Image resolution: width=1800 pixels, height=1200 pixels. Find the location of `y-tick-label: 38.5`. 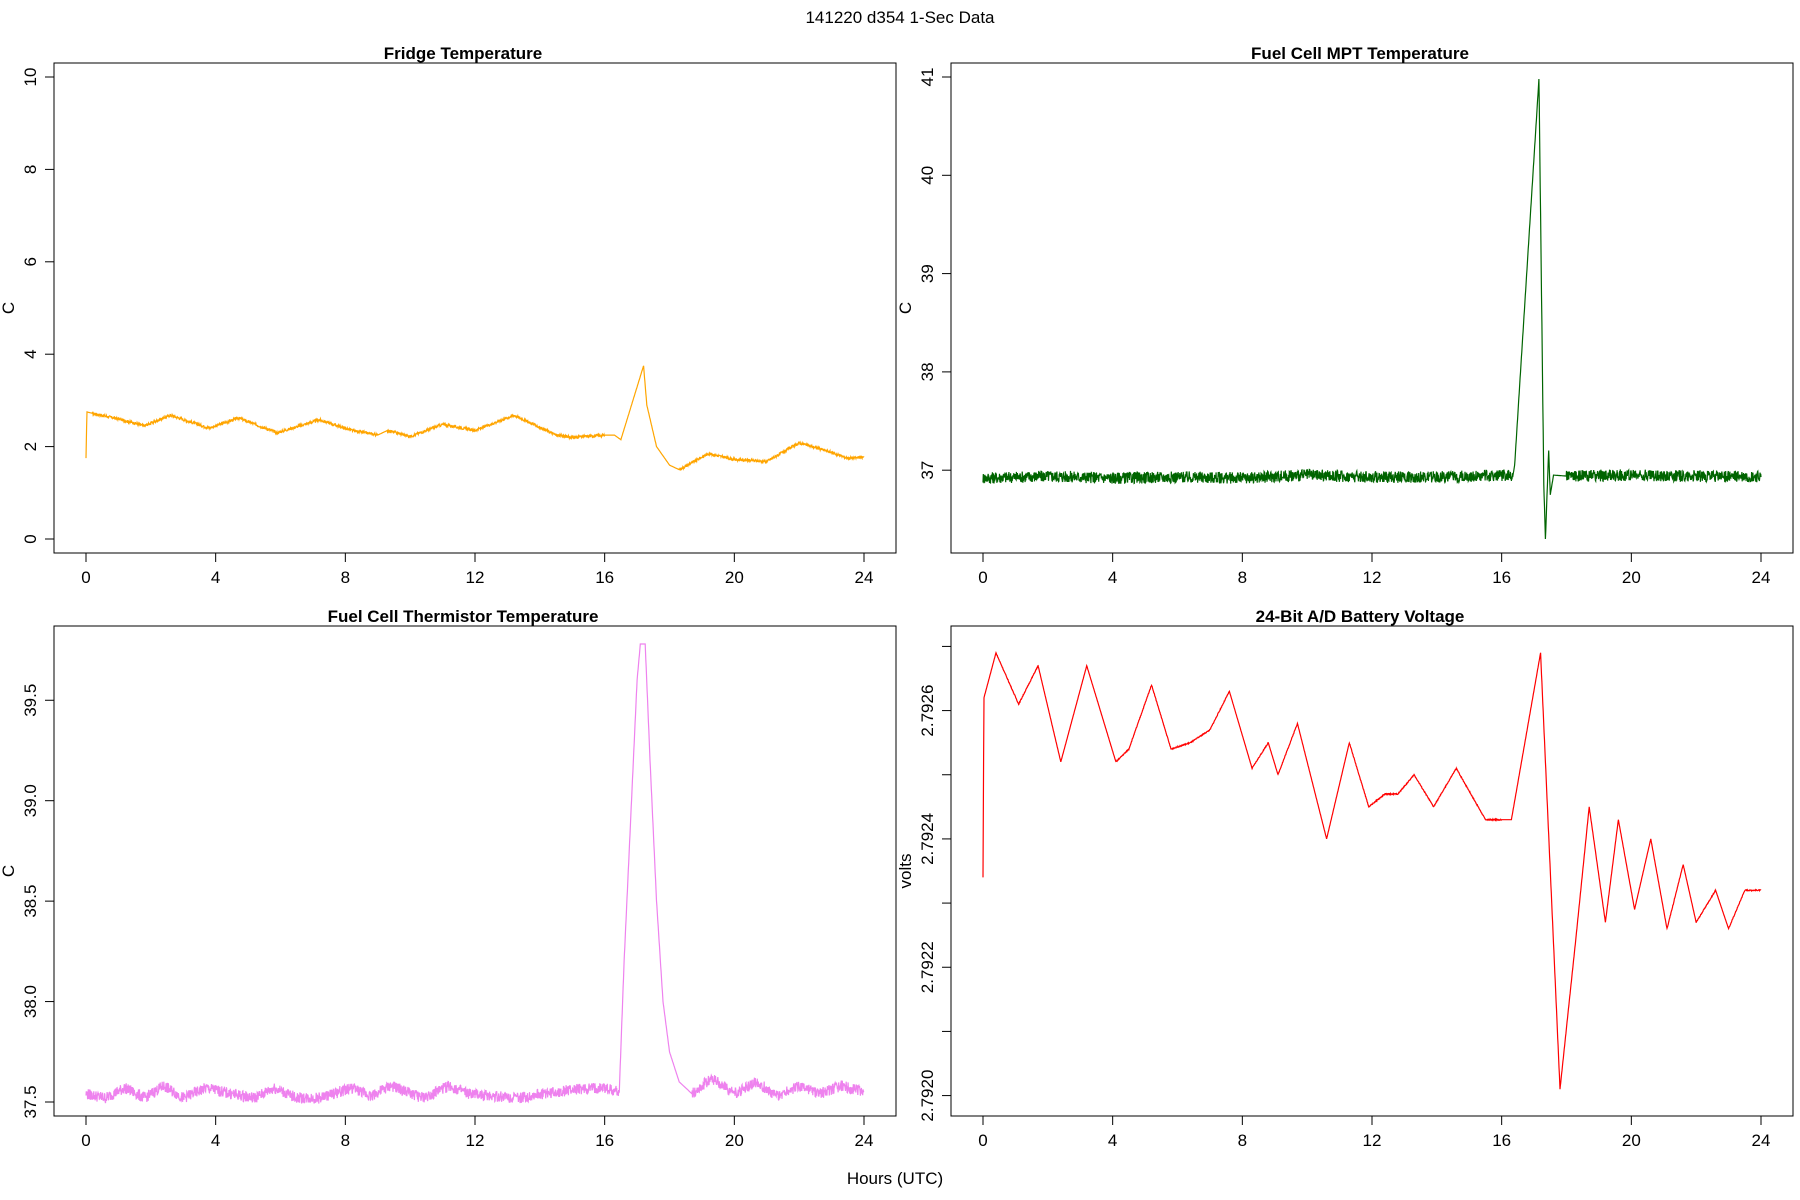

y-tick-label: 38.5 is located at coordinates (30, 901).